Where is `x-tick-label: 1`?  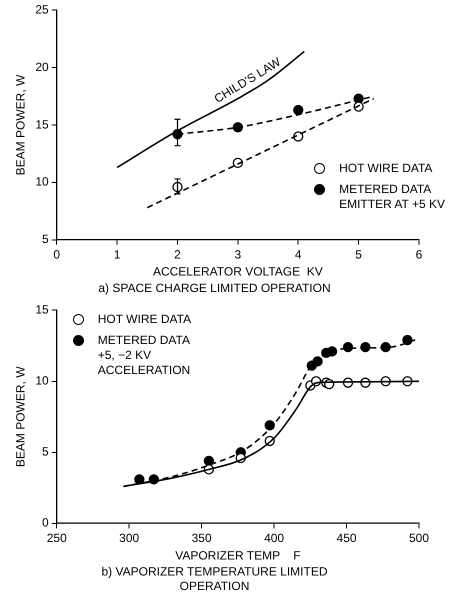 x-tick-label: 1 is located at coordinates (117, 254).